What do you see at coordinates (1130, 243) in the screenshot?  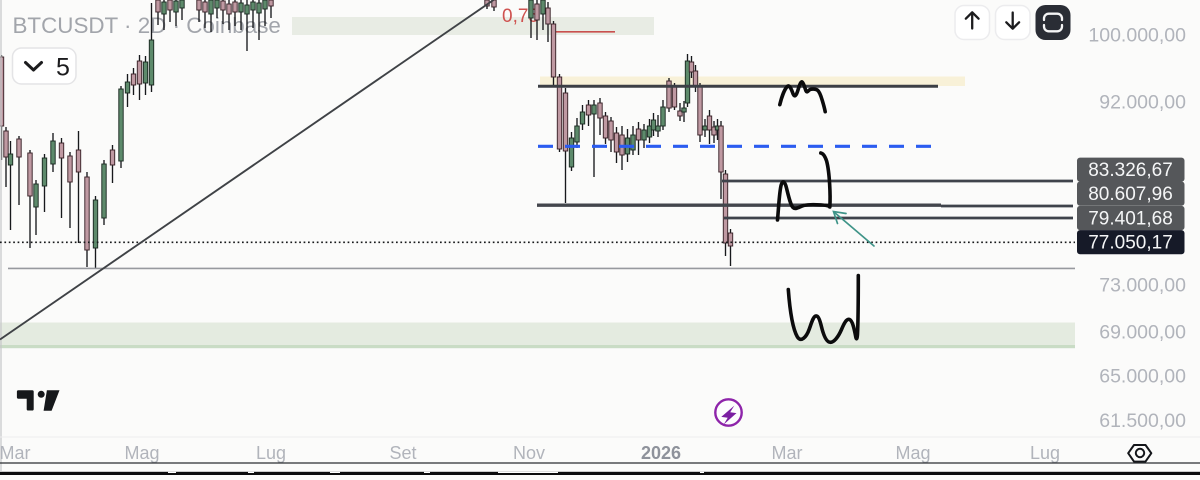 I see `svg-text: 77.050,17` at bounding box center [1130, 243].